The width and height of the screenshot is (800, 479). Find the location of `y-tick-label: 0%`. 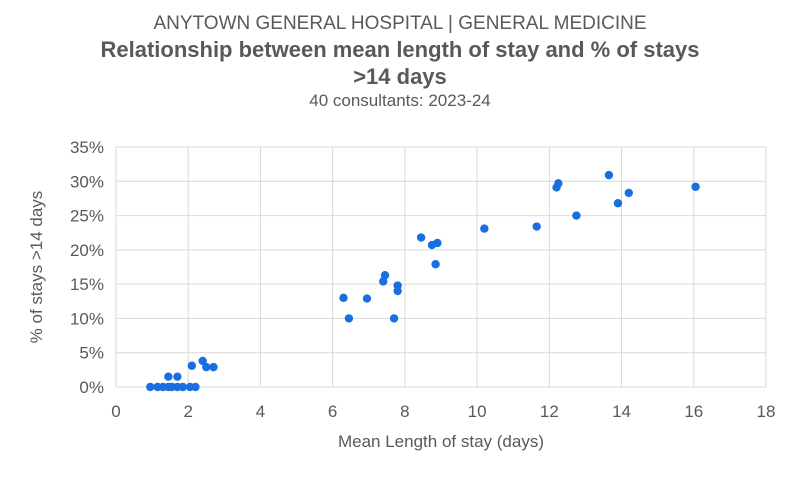

y-tick-label: 0% is located at coordinates (91, 387).